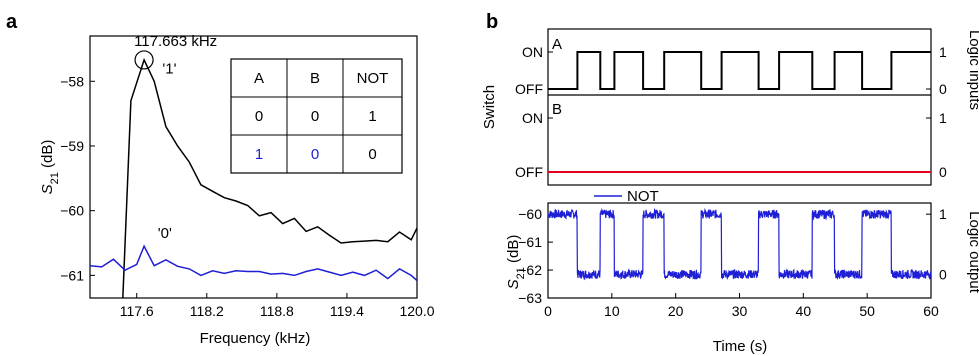 The image size is (979, 356). What do you see at coordinates (489, 107) in the screenshot?
I see `switch-ylabel: Switch` at bounding box center [489, 107].